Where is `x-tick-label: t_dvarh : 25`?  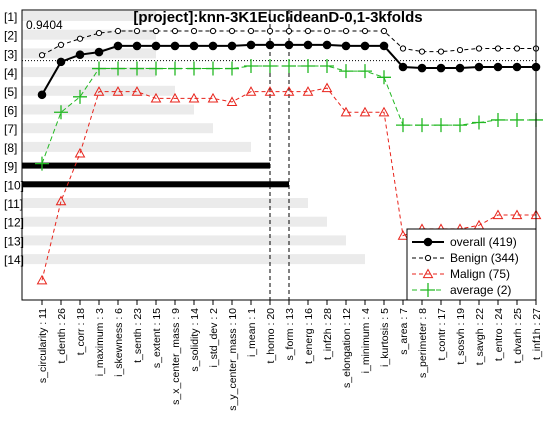
x-tick-label: t_dvarh : 25 is located at coordinates (518, 336).